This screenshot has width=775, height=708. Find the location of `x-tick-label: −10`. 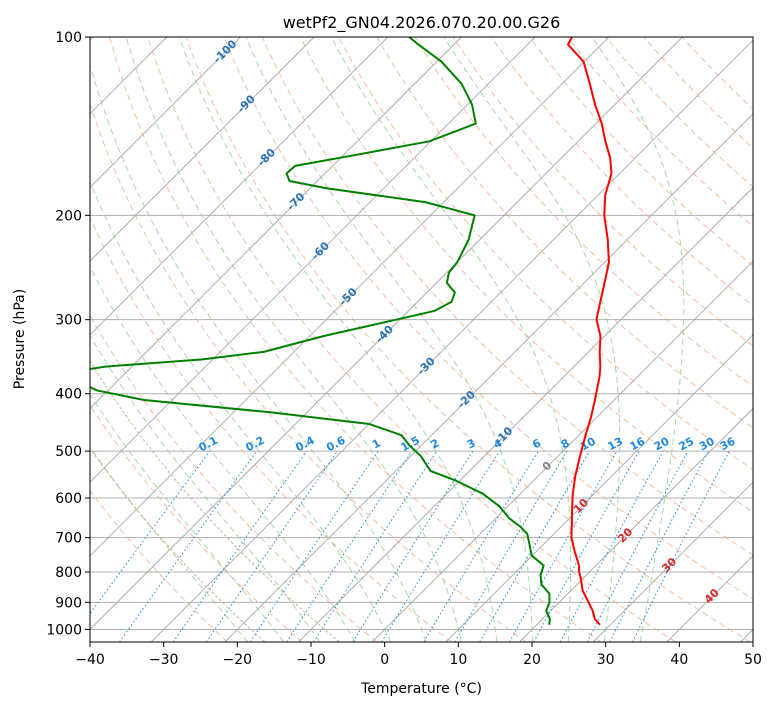

x-tick-label: −10 is located at coordinates (311, 660).